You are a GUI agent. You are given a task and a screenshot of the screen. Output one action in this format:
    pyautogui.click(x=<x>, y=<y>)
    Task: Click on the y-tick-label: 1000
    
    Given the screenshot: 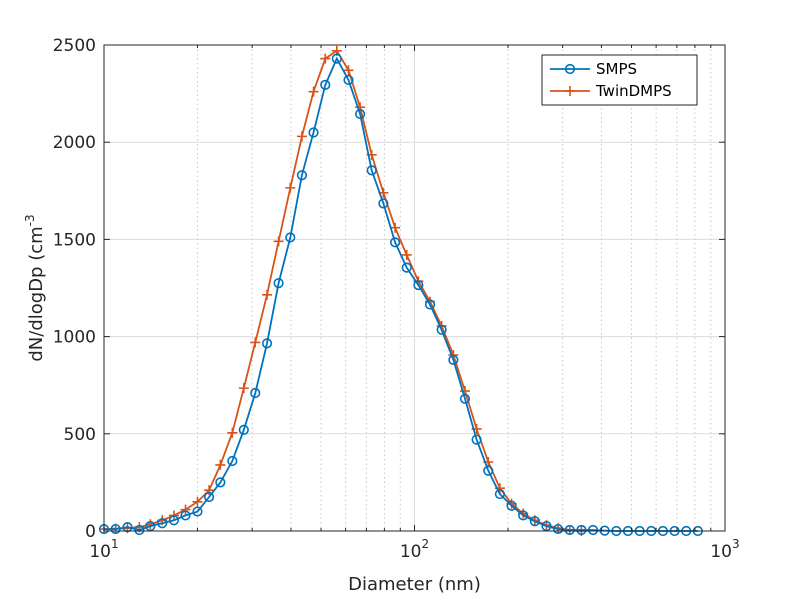 What is the action you would take?
    pyautogui.click(x=74, y=338)
    